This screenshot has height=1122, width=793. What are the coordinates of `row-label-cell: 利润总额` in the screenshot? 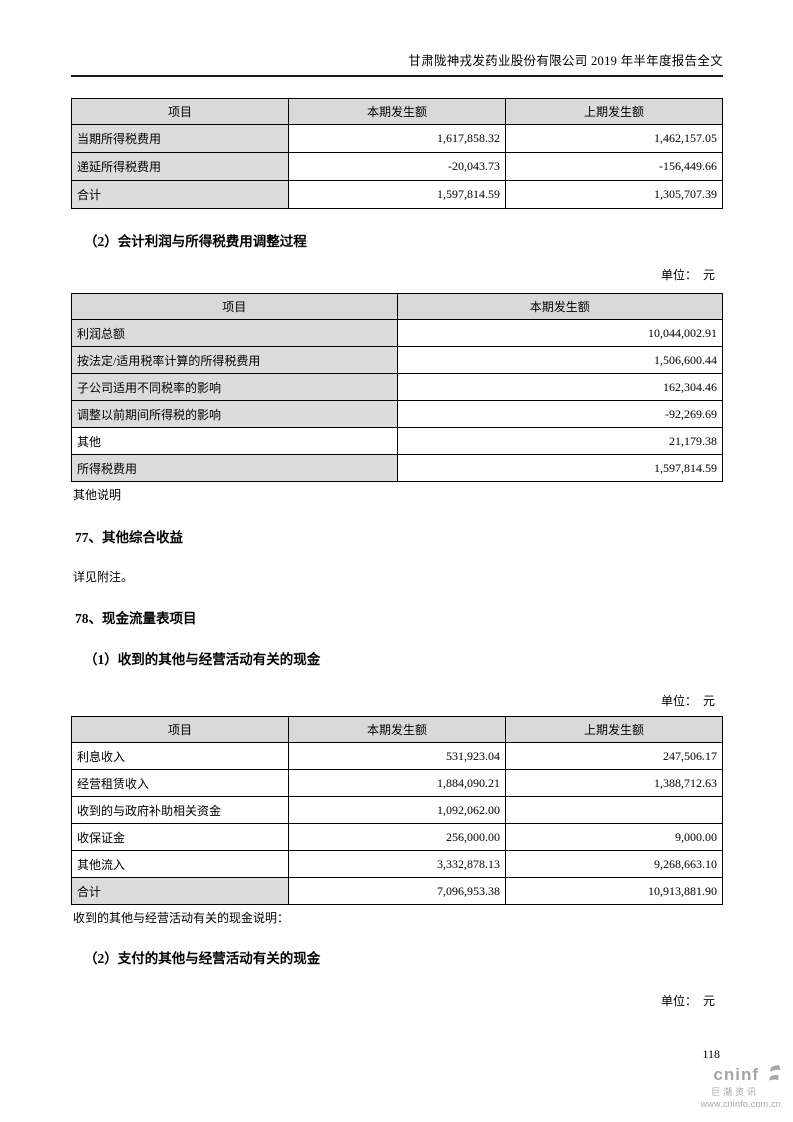 It's located at (234, 333).